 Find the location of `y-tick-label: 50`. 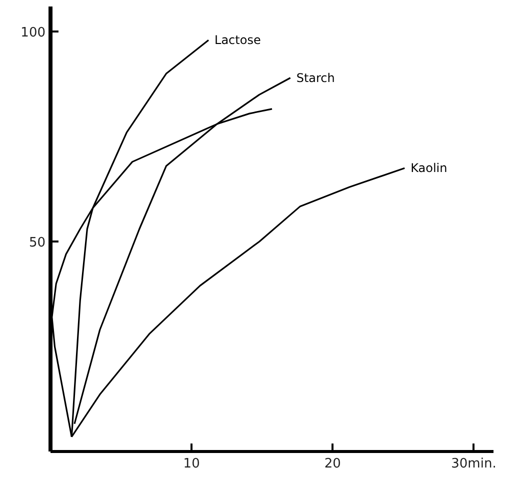

y-tick-label: 50 is located at coordinates (37, 243).